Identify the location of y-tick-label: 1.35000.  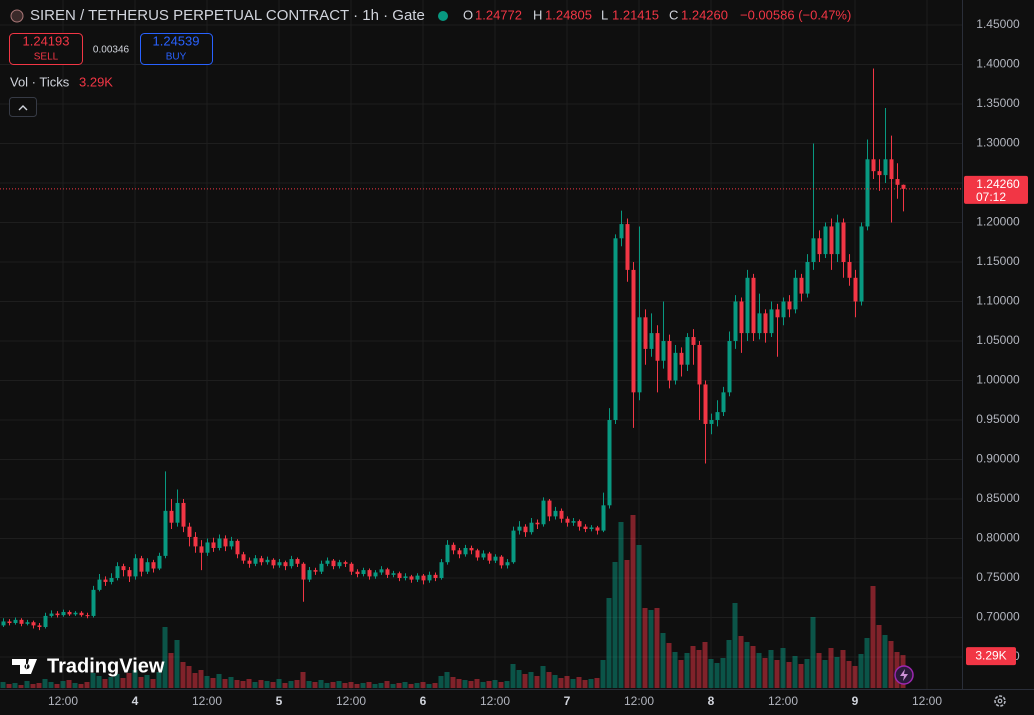
(998, 103).